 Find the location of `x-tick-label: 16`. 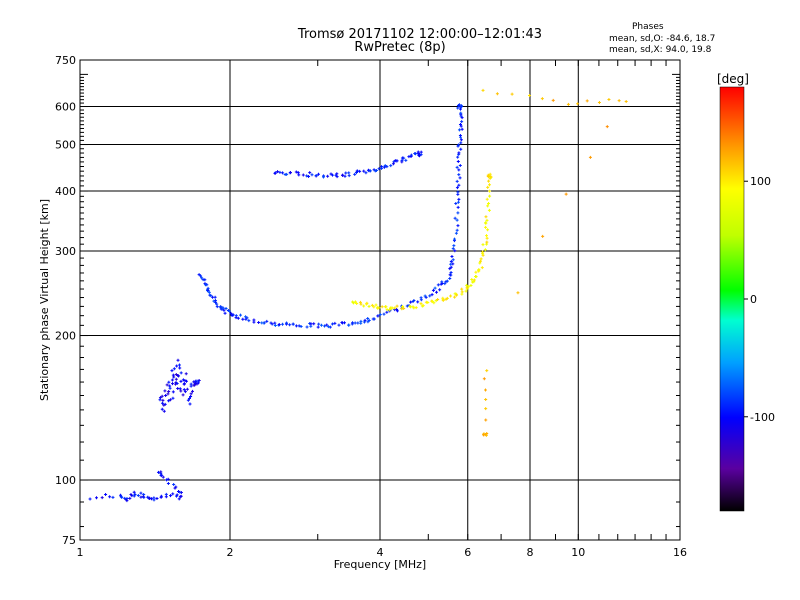

x-tick-label: 16 is located at coordinates (680, 552).